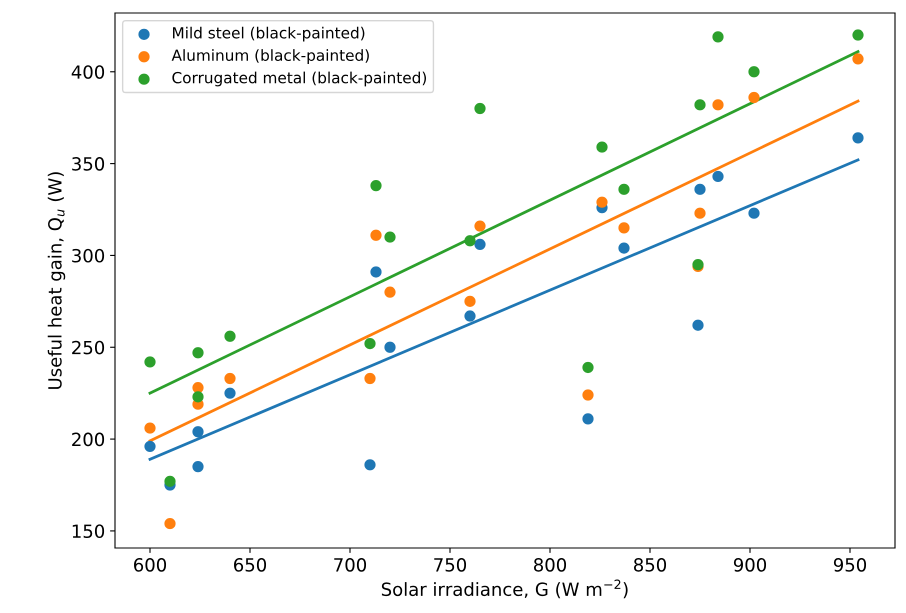  Describe the element at coordinates (550, 565) in the screenshot. I see `x-tick-label: 800` at that location.